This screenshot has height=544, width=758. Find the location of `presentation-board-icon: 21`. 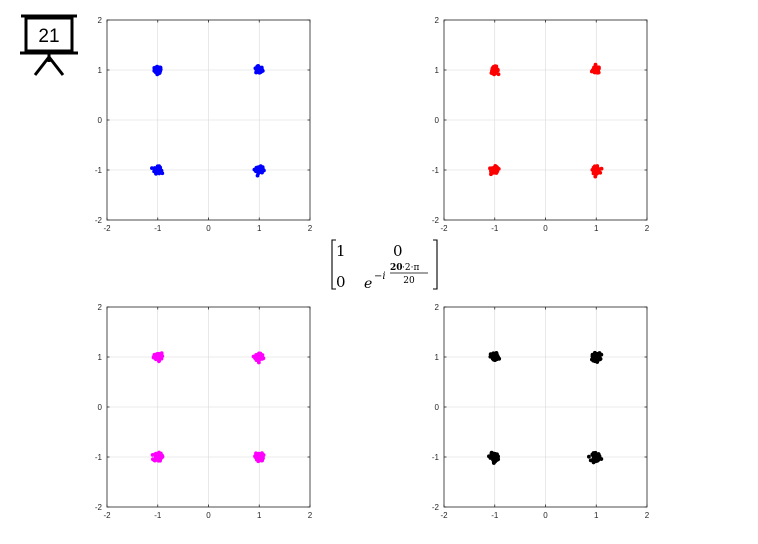

presentation-board-icon: 21 is located at coordinates (49, 45).